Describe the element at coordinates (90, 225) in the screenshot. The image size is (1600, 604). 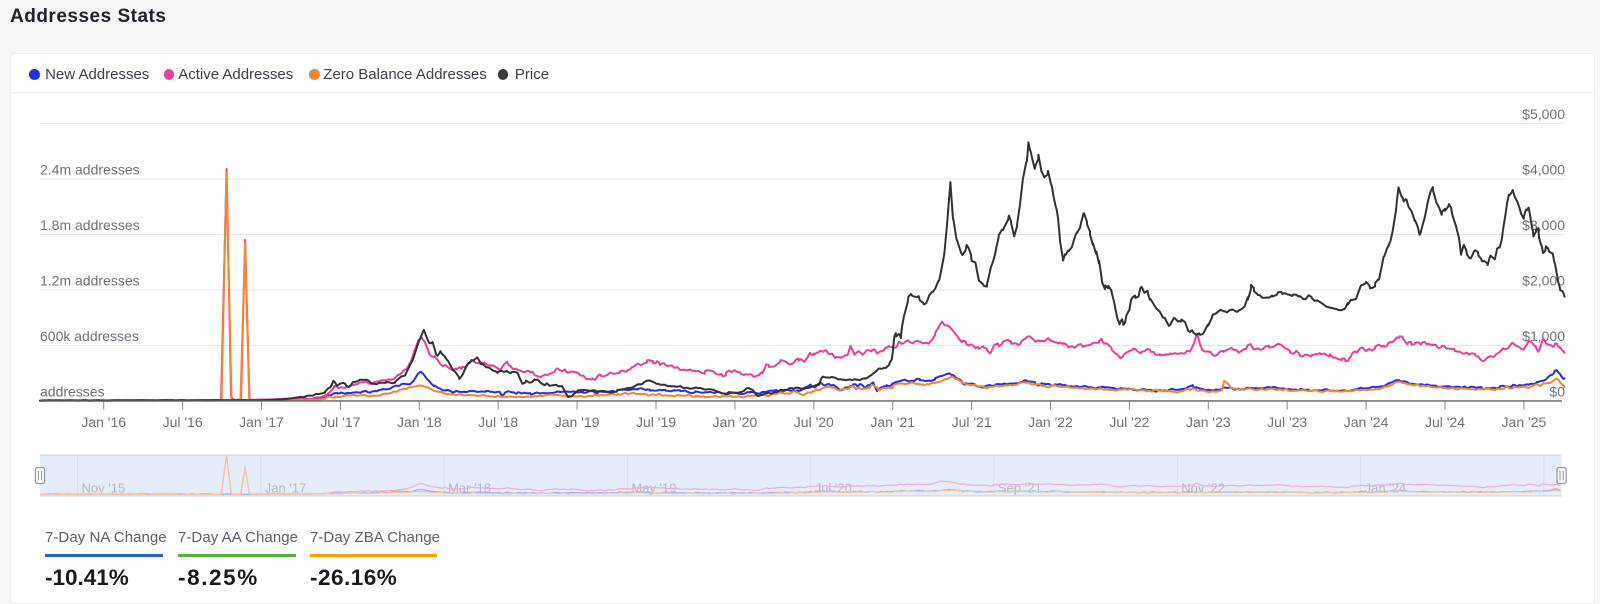
I see `svg-text: 1.8m addresses` at that location.